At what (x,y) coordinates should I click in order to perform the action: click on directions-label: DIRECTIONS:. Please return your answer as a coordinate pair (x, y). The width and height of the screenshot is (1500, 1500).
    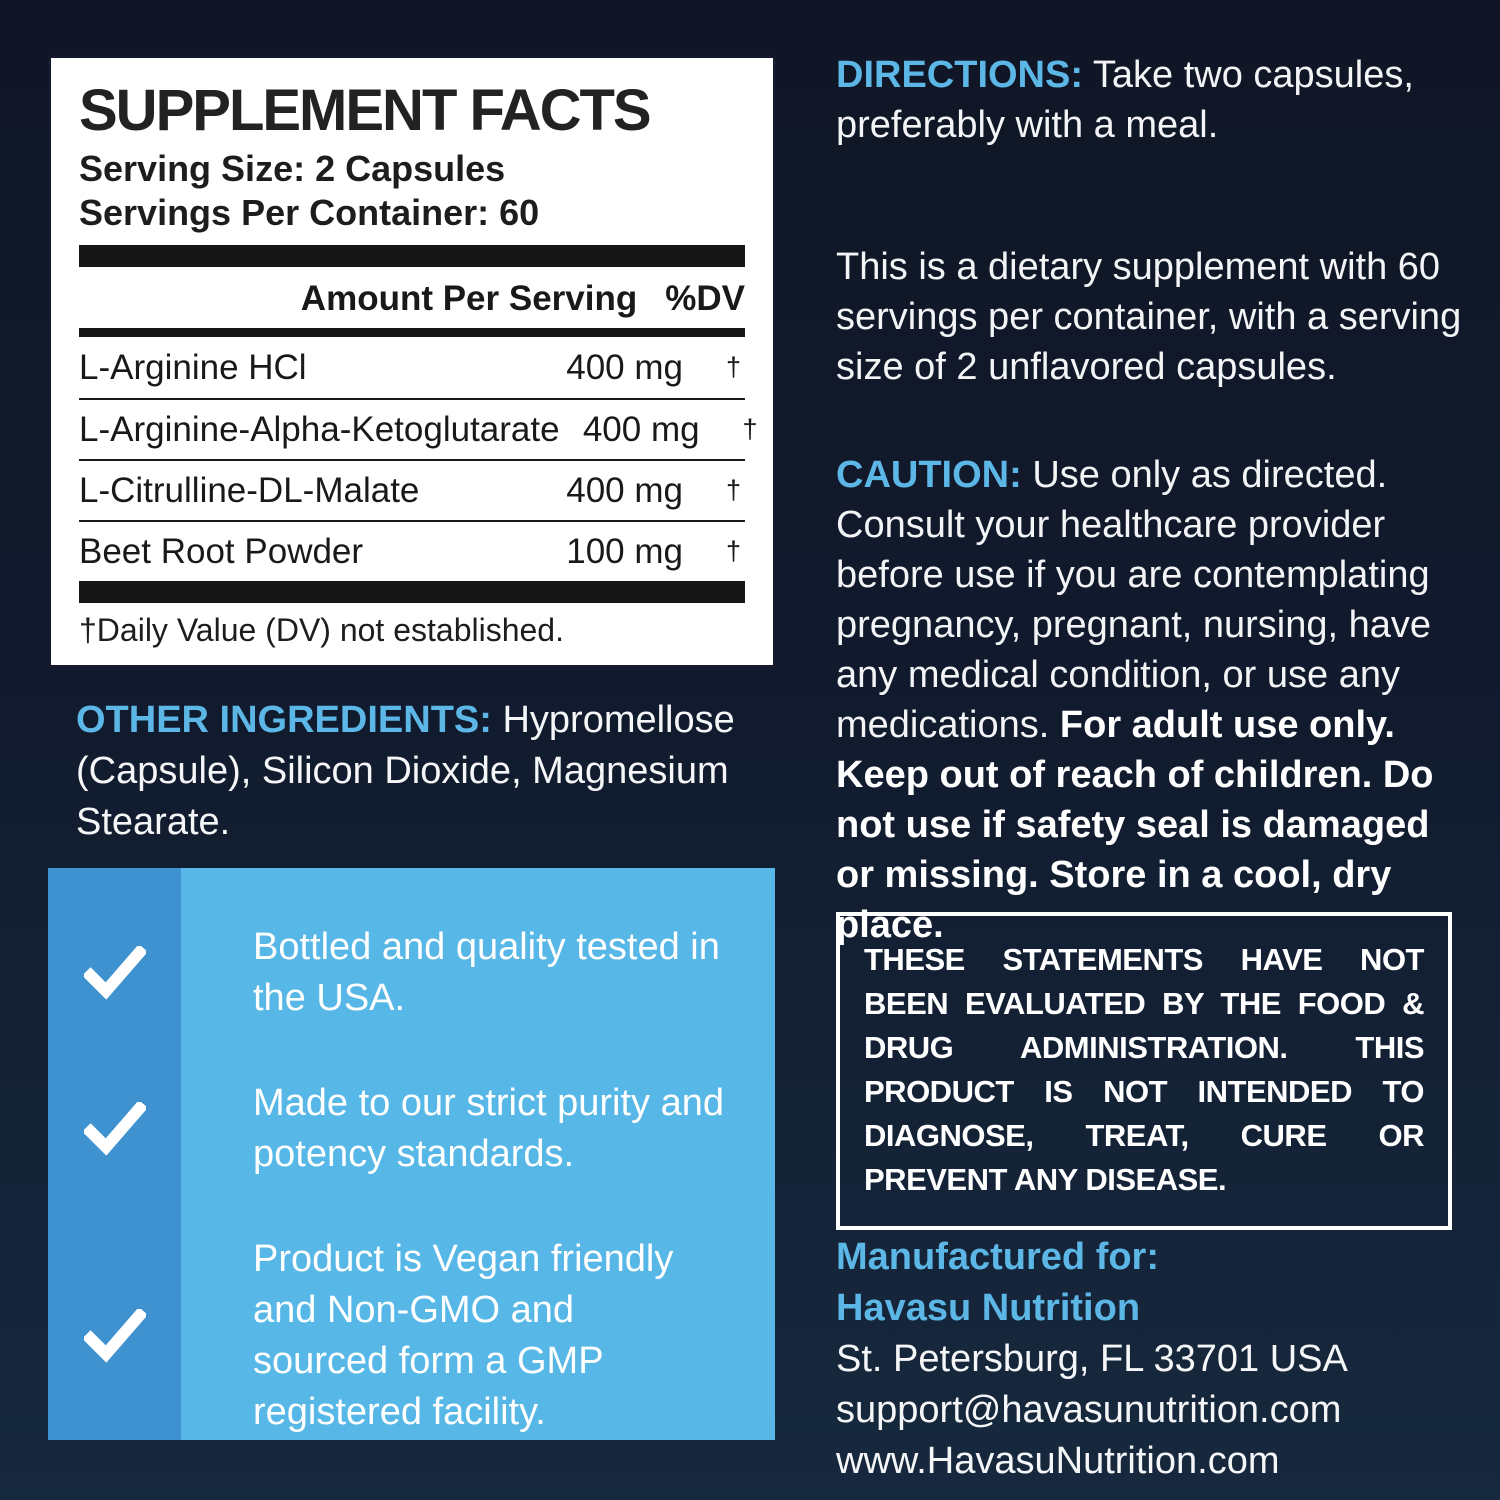
    Looking at the image, I should click on (959, 75).